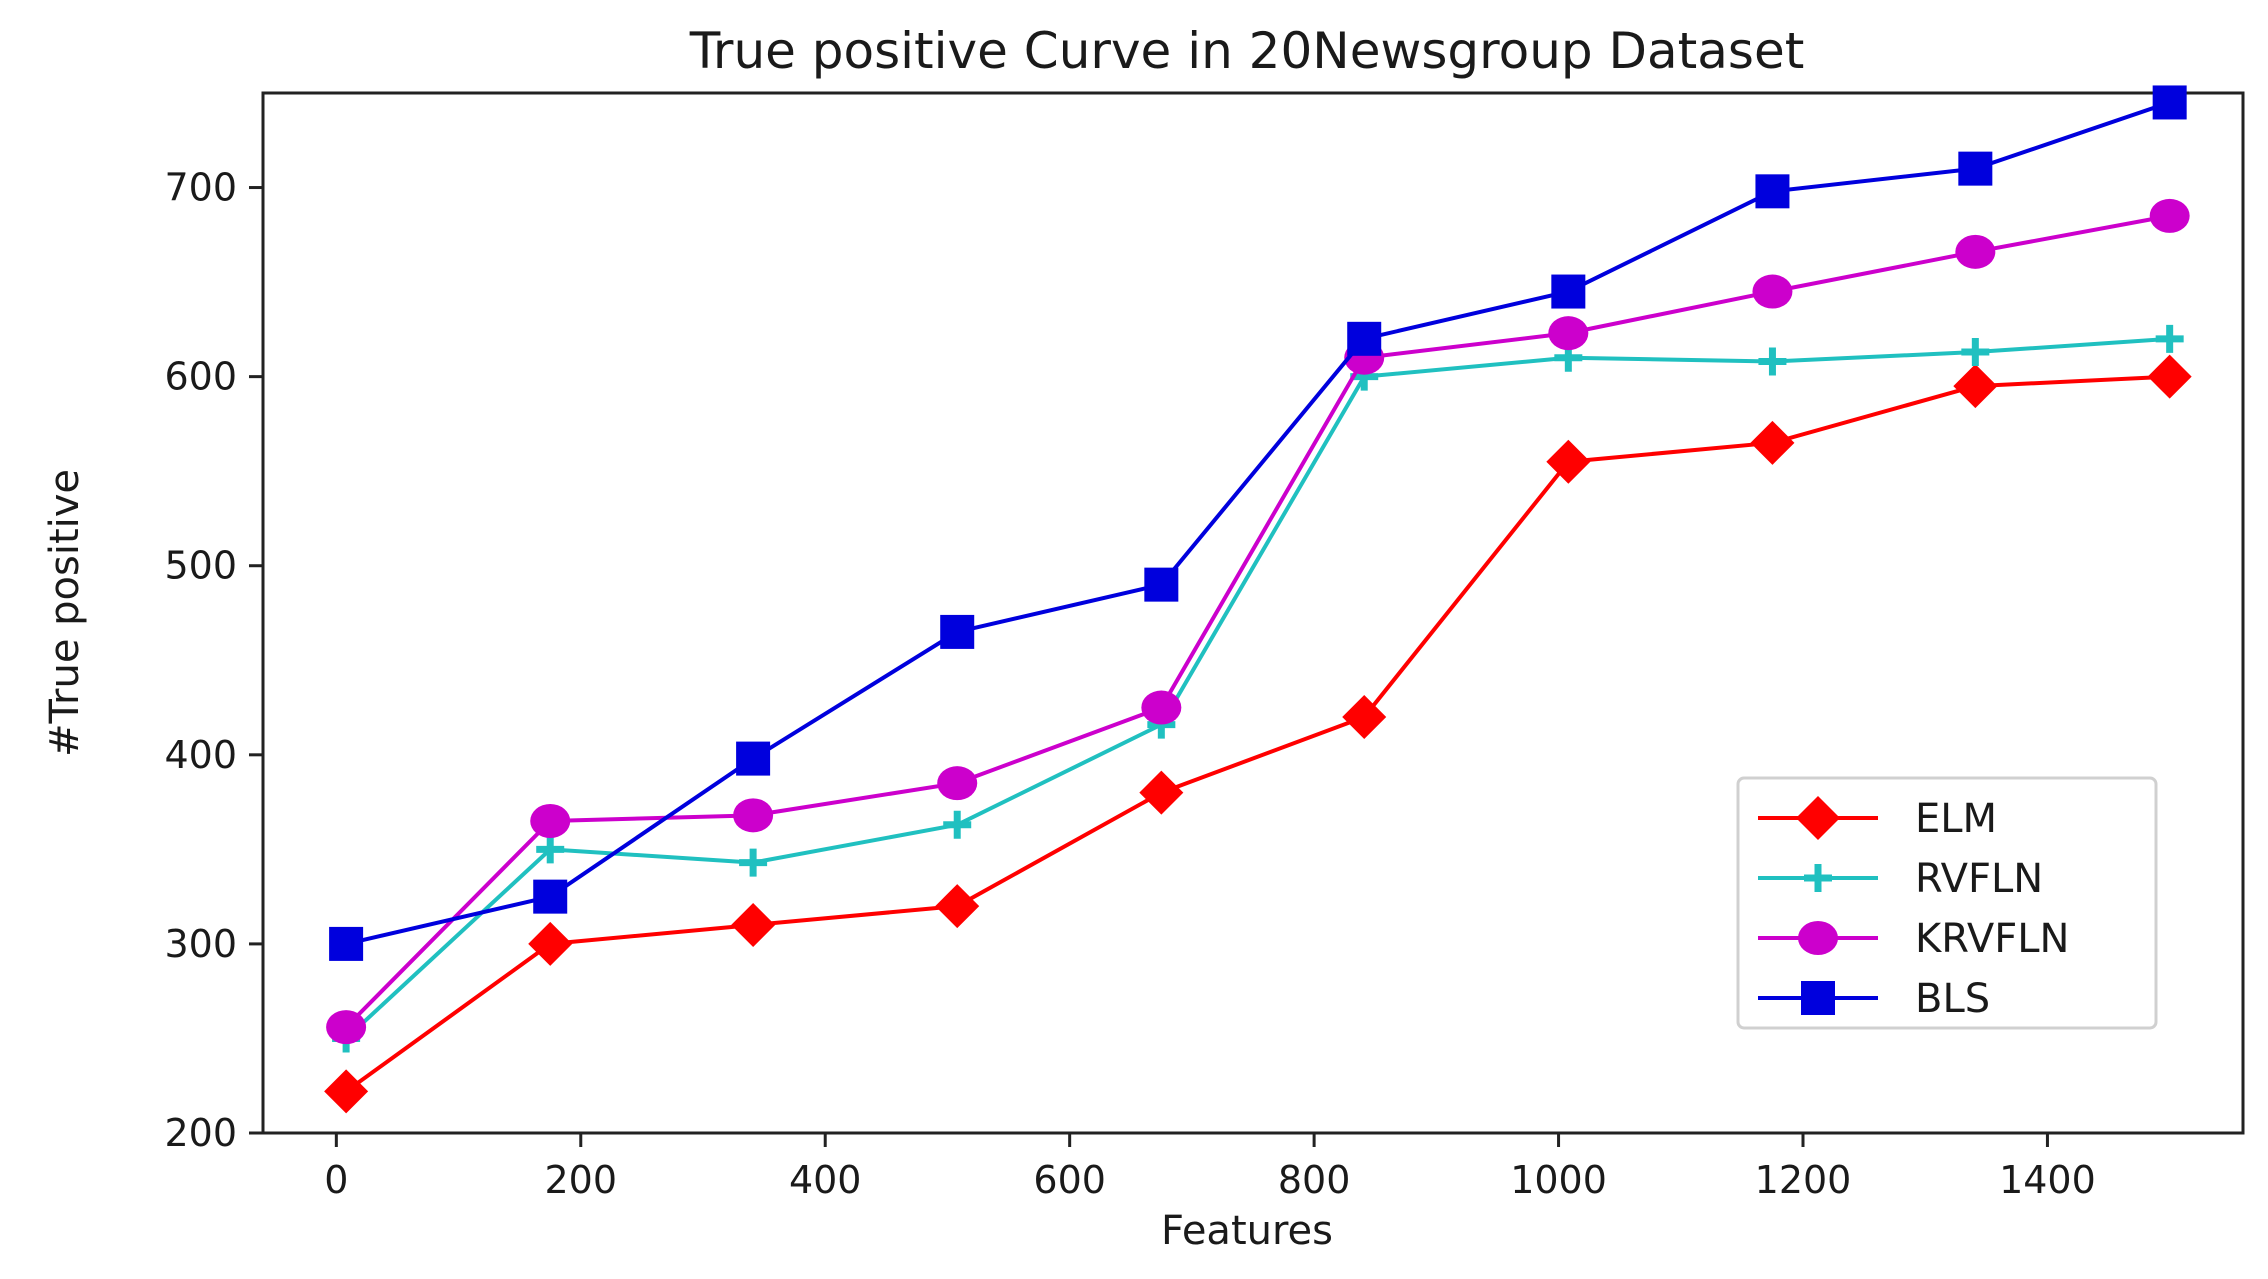 This screenshot has height=1279, width=2268. Describe the element at coordinates (1314, 1180) in the screenshot. I see `x-tick-label: 800` at that location.